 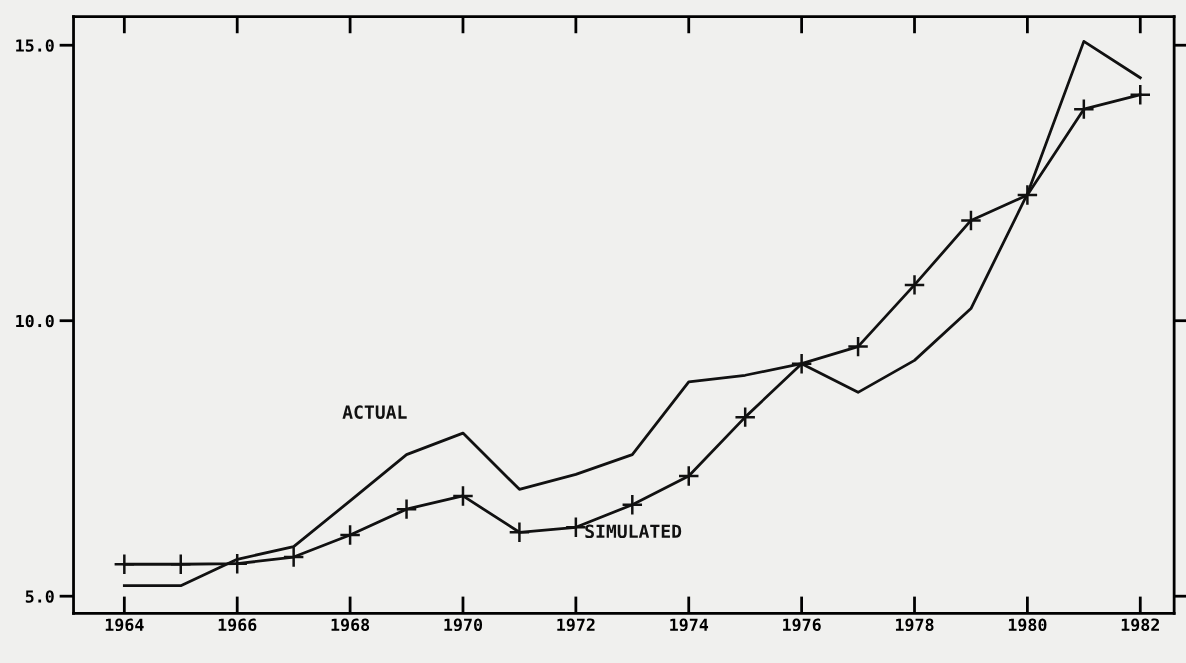 What do you see at coordinates (124, 625) in the screenshot?
I see `x-tick-label: 1964` at bounding box center [124, 625].